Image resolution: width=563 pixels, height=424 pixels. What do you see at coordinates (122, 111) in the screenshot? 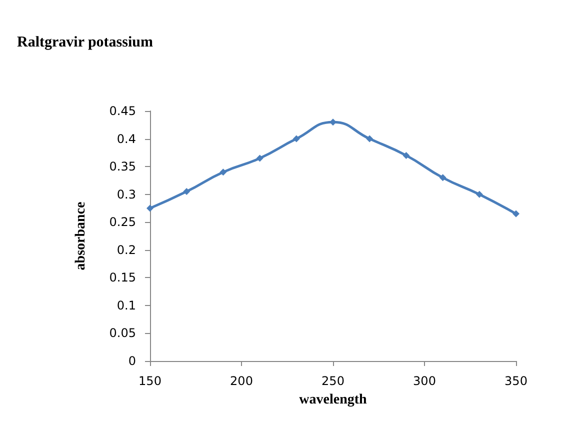
I see `y-tick-label: 0.45` at bounding box center [122, 111].